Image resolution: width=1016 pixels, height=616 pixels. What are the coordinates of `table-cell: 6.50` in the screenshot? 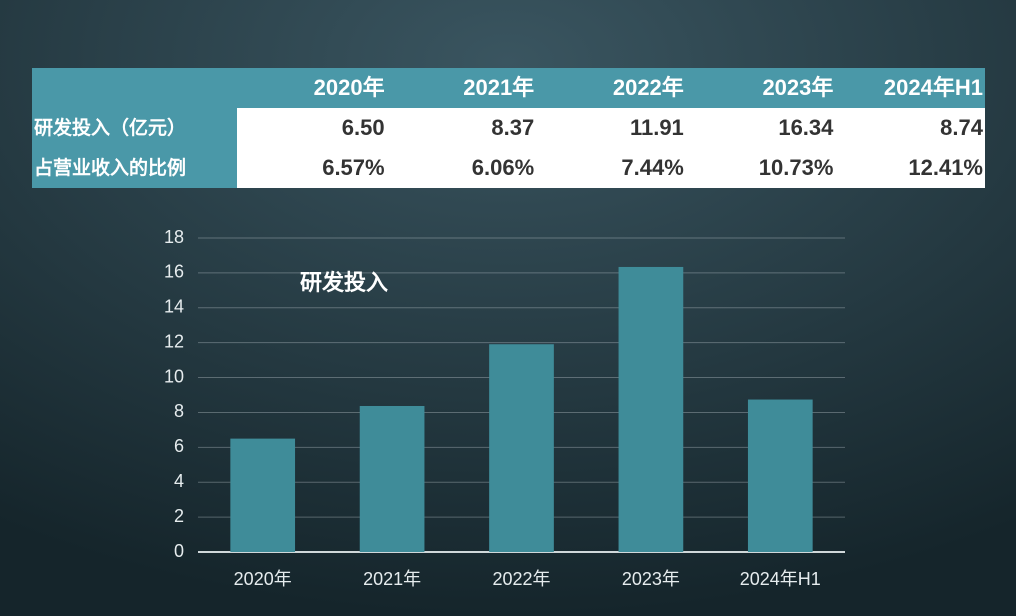 It's located at (363, 127).